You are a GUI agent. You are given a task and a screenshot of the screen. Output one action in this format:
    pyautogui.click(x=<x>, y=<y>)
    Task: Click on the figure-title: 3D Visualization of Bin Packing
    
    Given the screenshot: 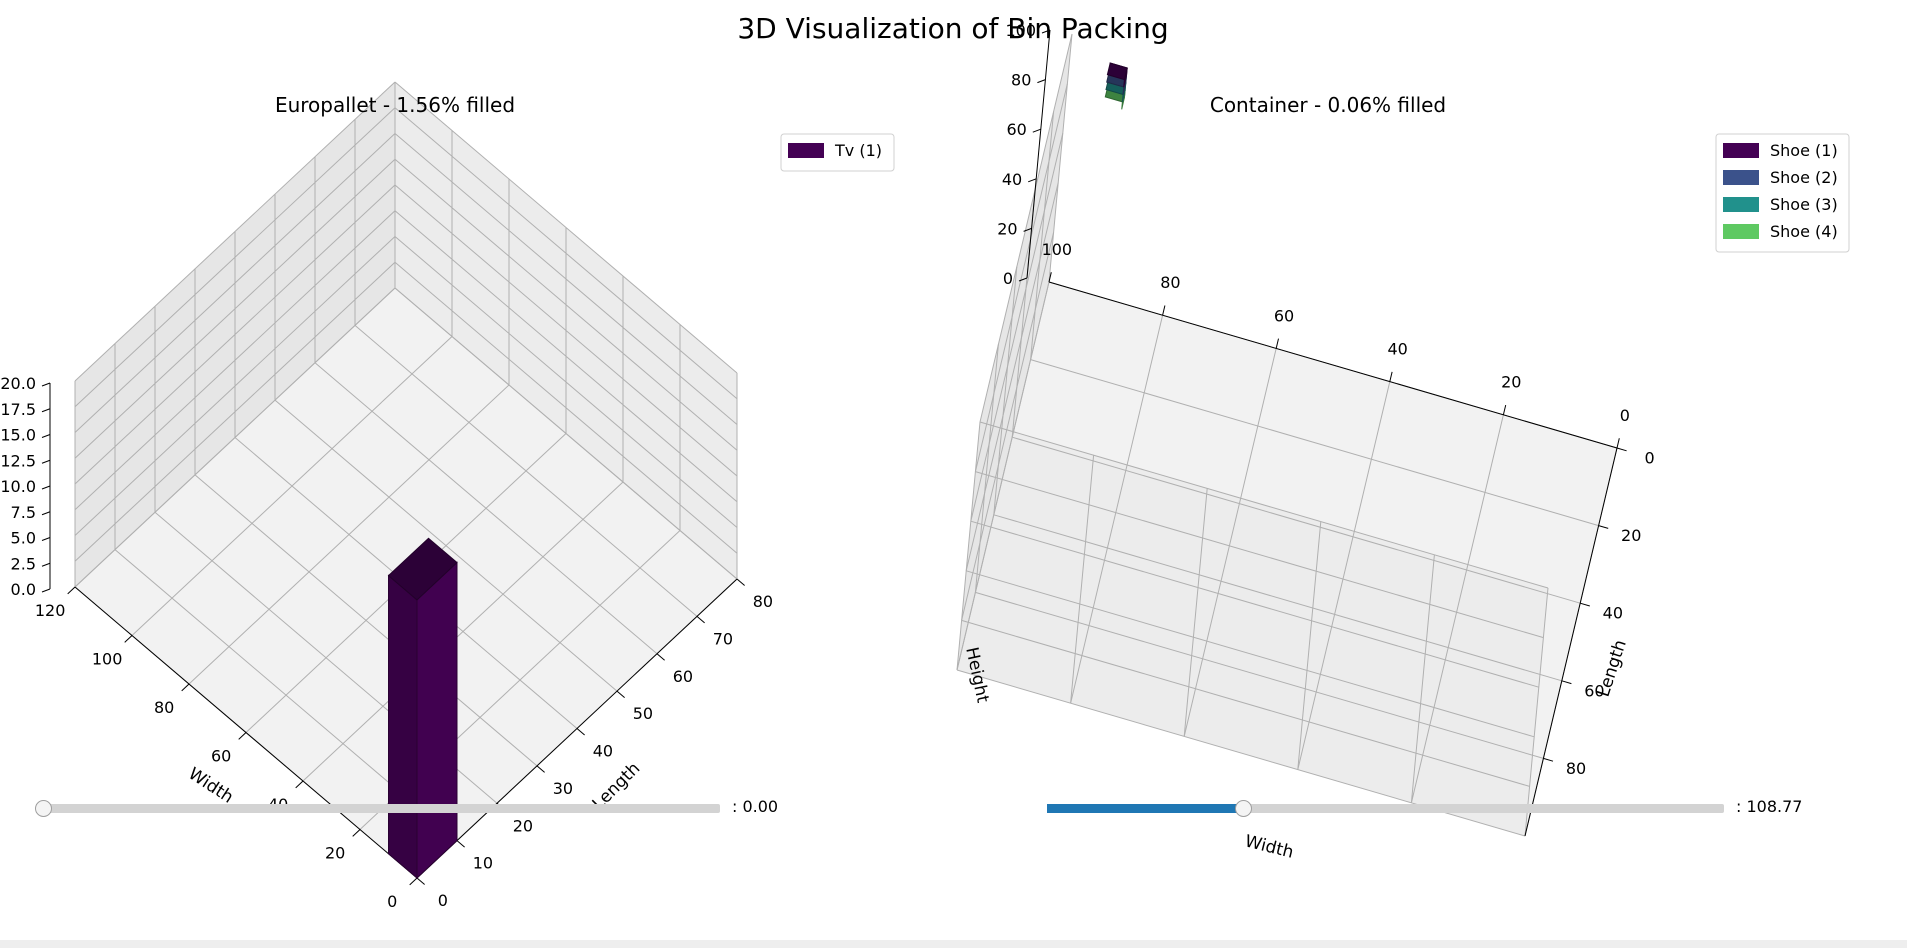 What is the action you would take?
    pyautogui.click(x=952, y=28)
    